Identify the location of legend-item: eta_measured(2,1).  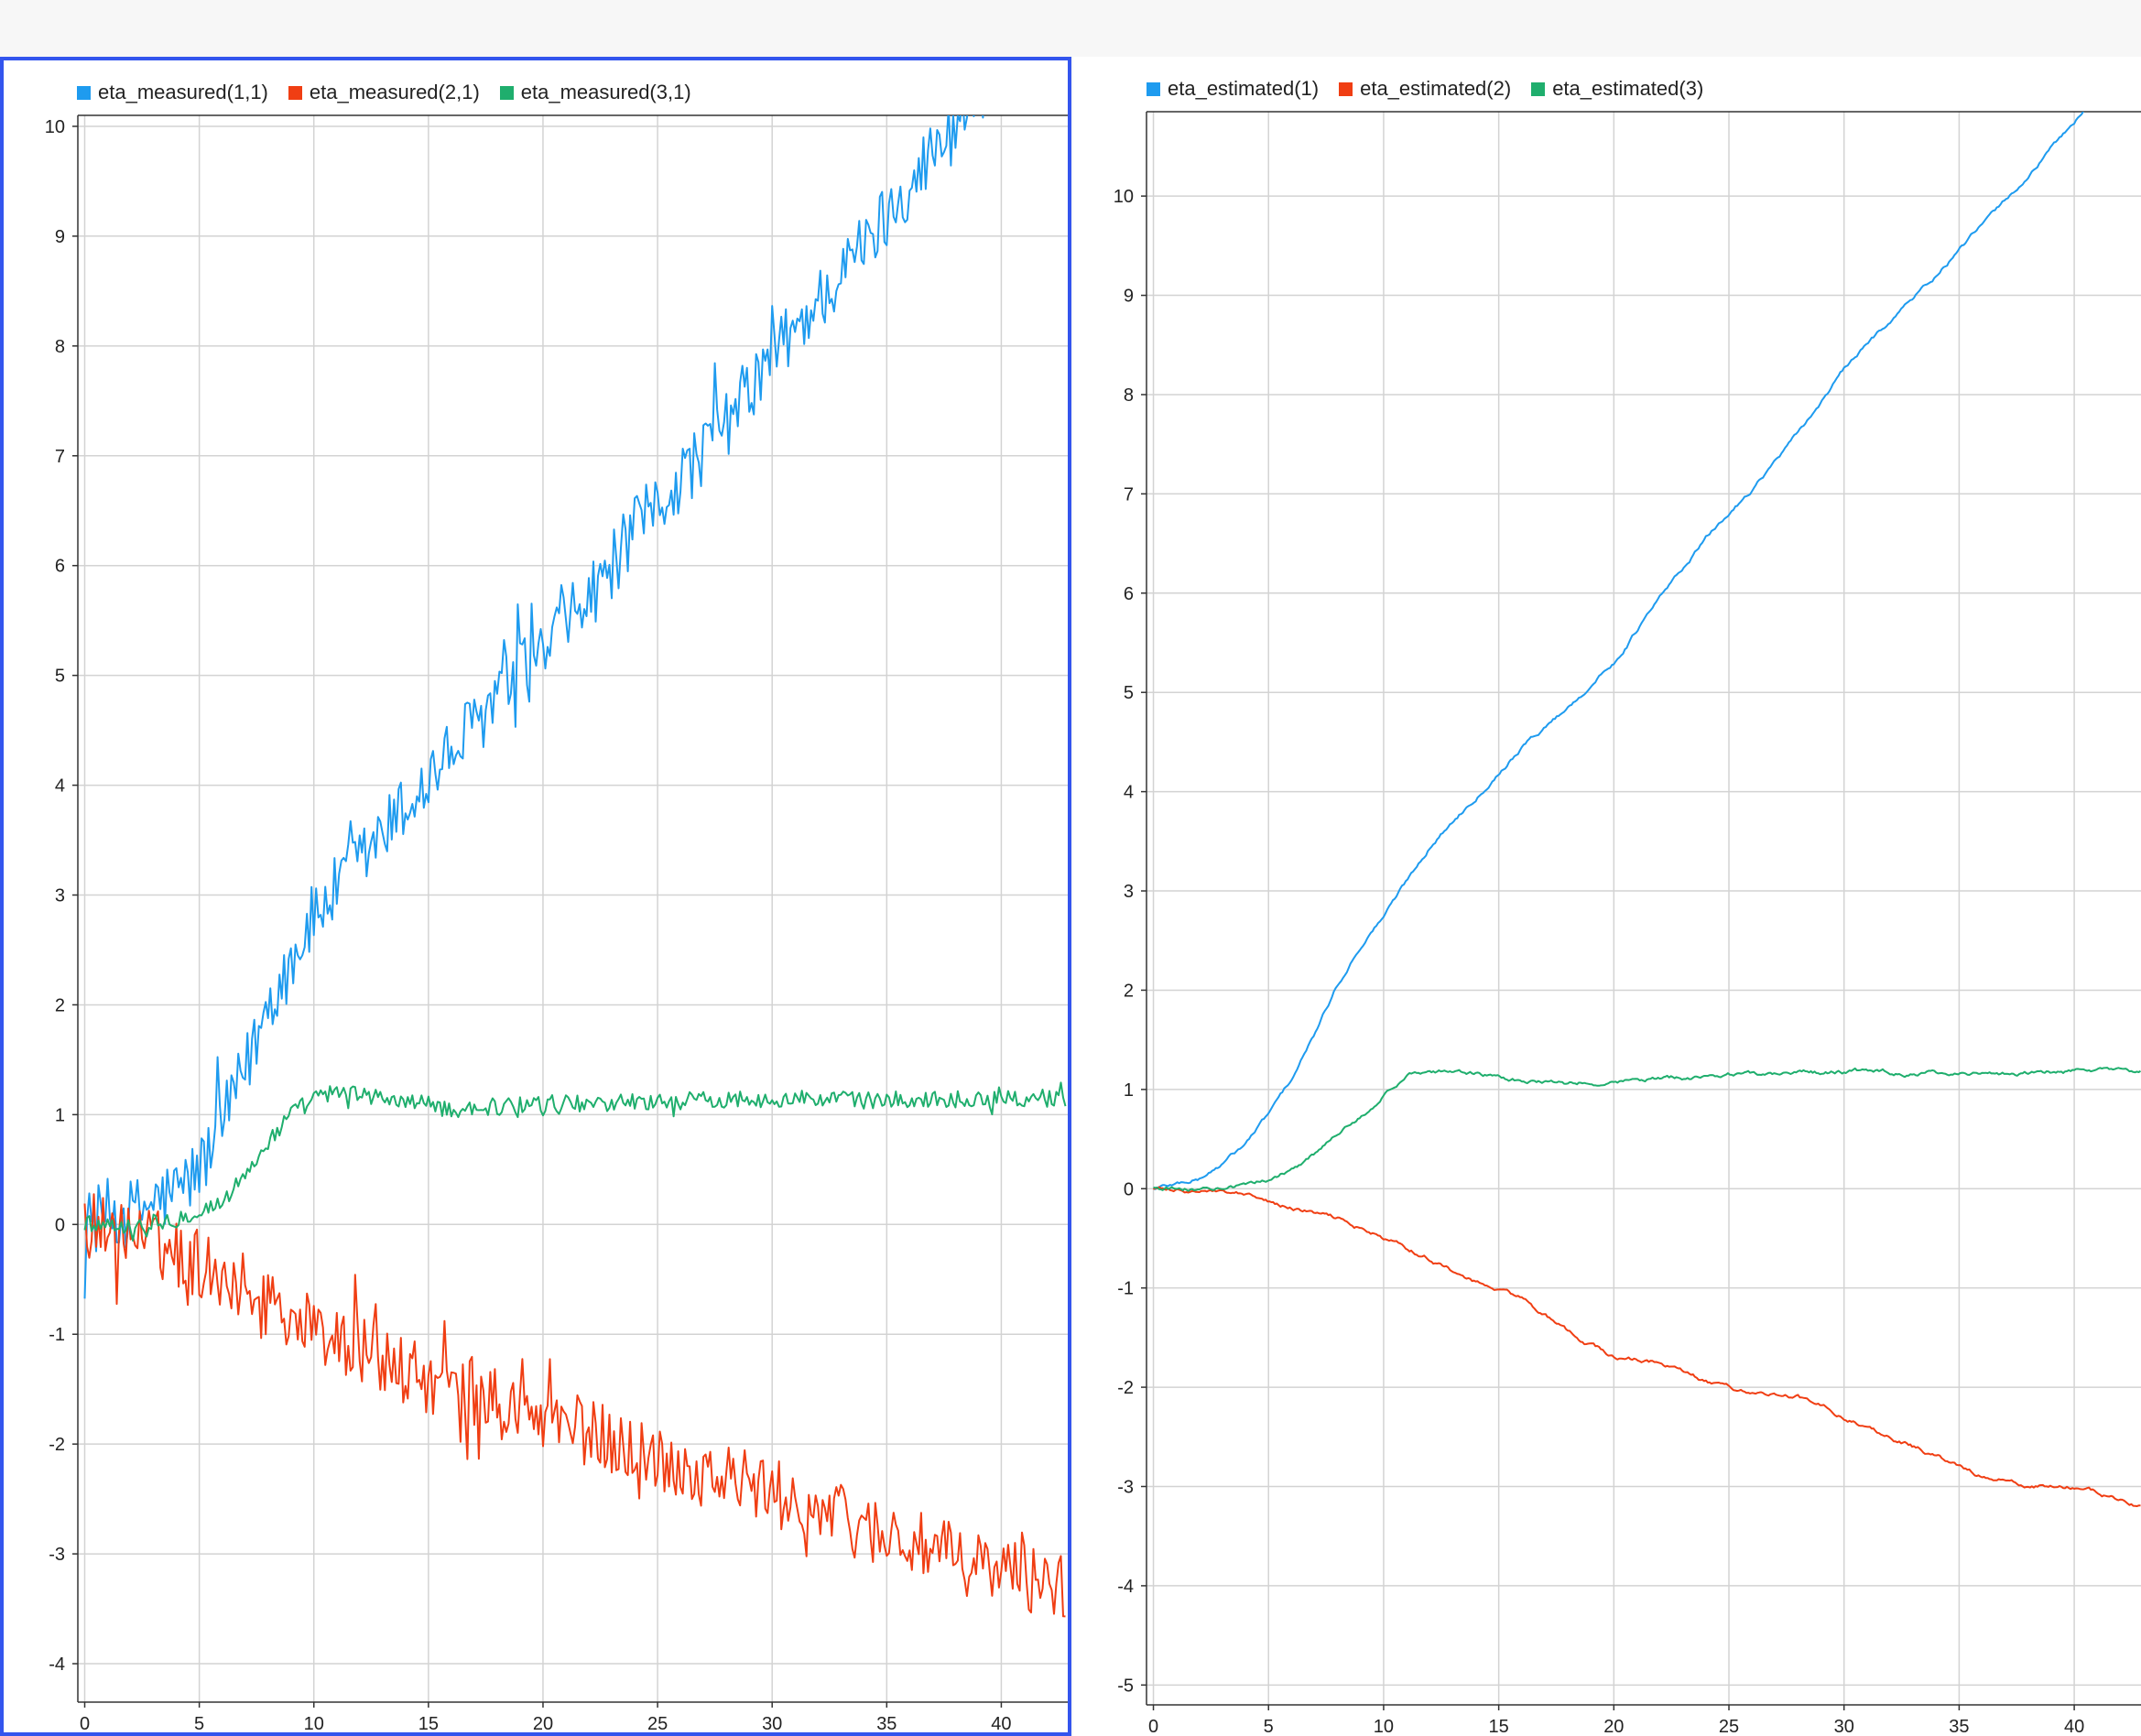
(384, 92).